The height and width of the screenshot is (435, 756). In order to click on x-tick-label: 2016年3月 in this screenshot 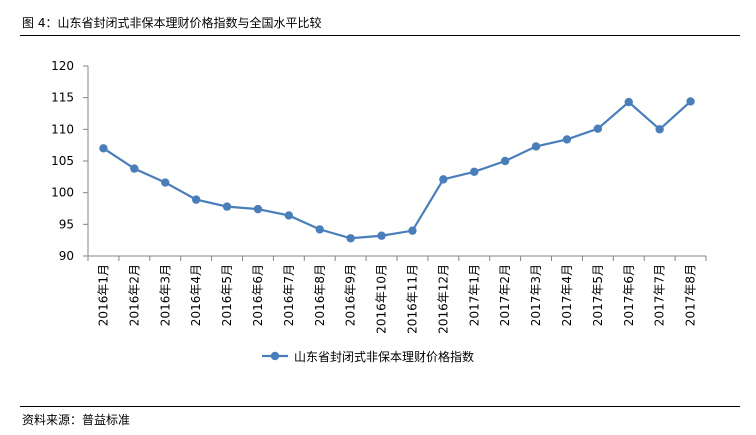, I will do `click(165, 295)`.